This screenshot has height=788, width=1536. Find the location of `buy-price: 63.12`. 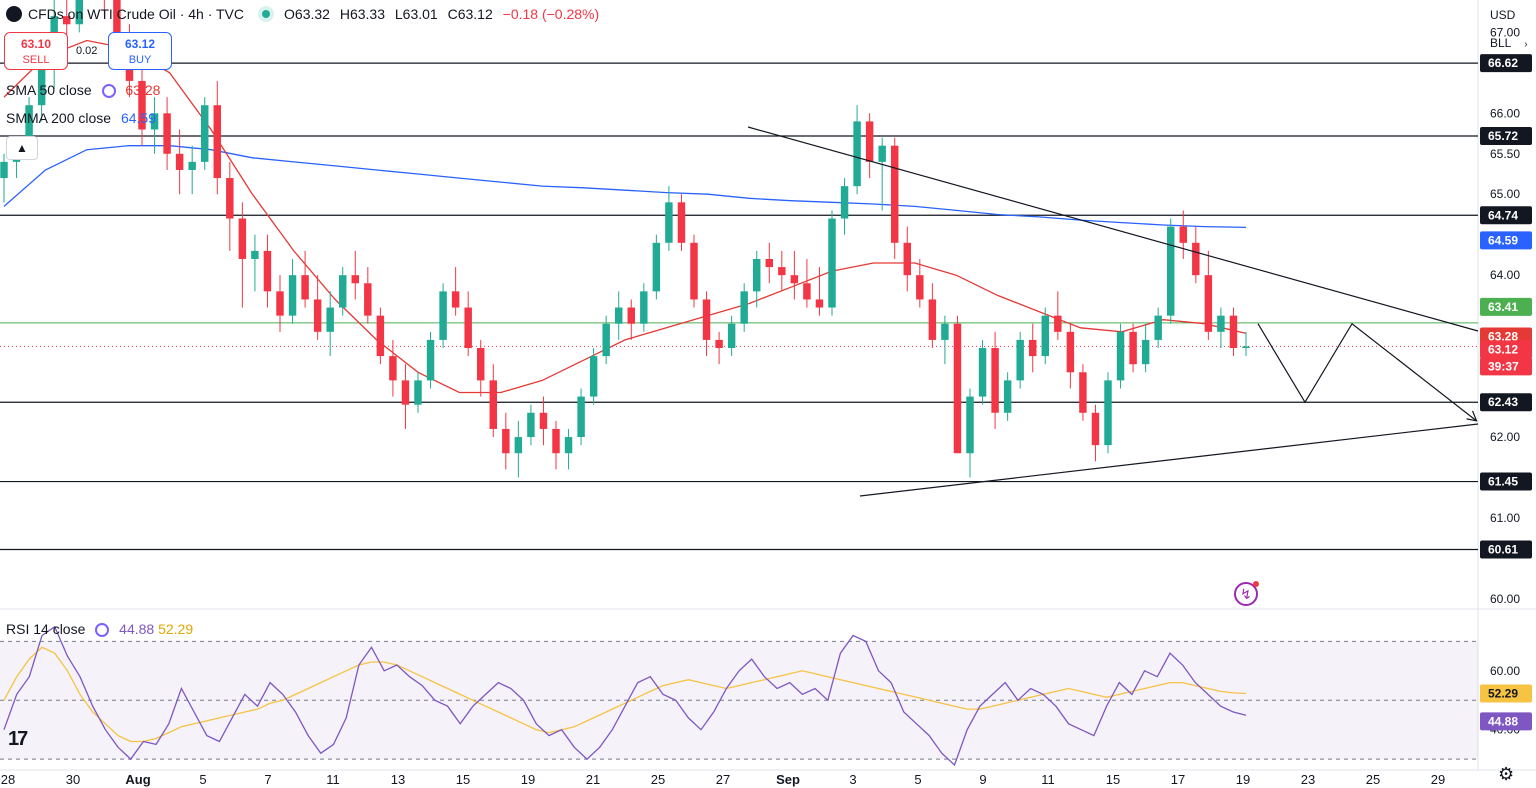

buy-price: 63.12 is located at coordinates (140, 44).